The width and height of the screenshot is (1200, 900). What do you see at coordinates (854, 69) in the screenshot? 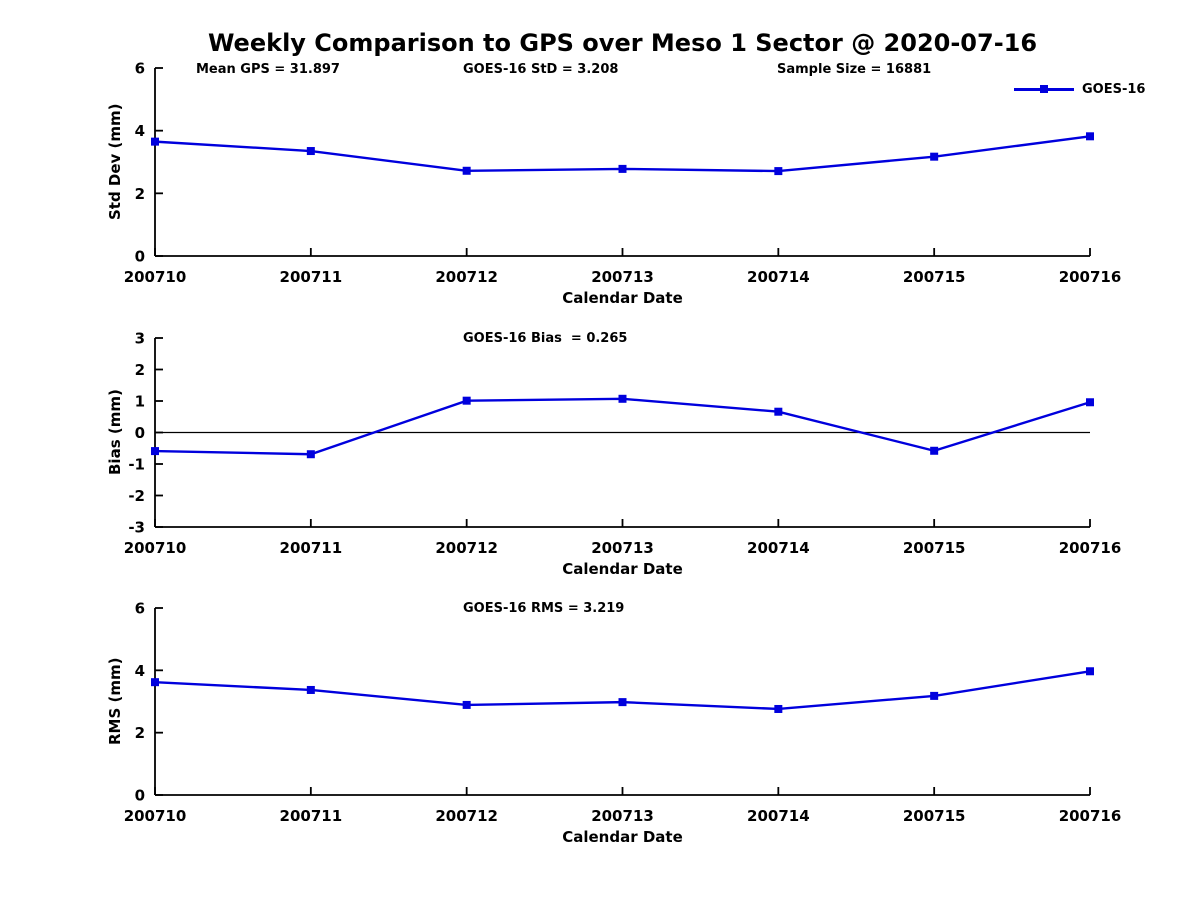
I see `annotation-sample-size: Sample Size = 16881` at bounding box center [854, 69].